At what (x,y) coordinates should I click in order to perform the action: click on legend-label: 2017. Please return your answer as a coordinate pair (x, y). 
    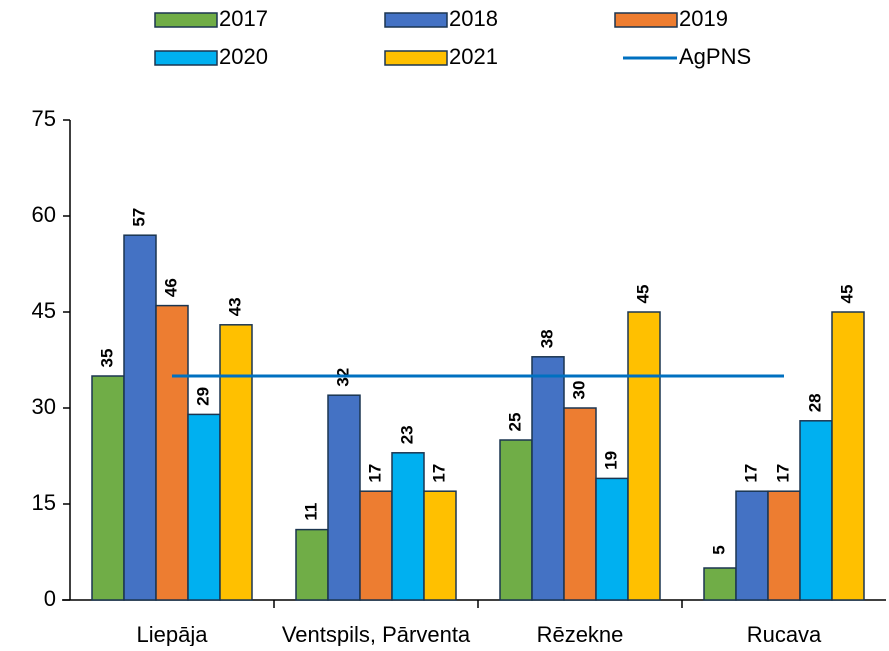
    Looking at the image, I should click on (243, 18).